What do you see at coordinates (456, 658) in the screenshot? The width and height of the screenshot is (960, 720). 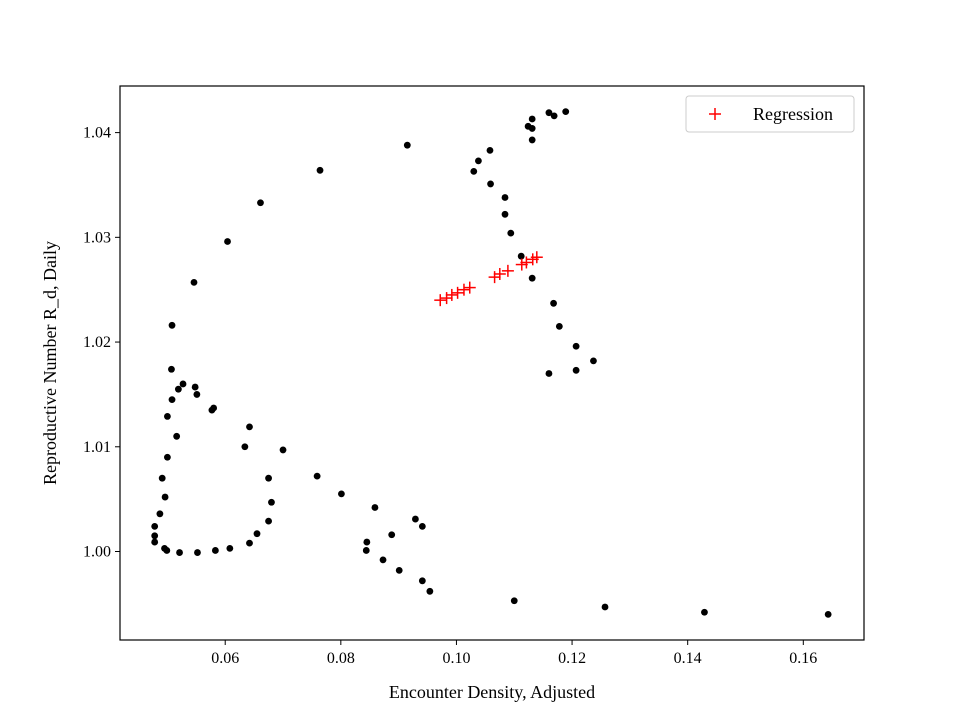 I see `x-tick-label: 0.10` at bounding box center [456, 658].